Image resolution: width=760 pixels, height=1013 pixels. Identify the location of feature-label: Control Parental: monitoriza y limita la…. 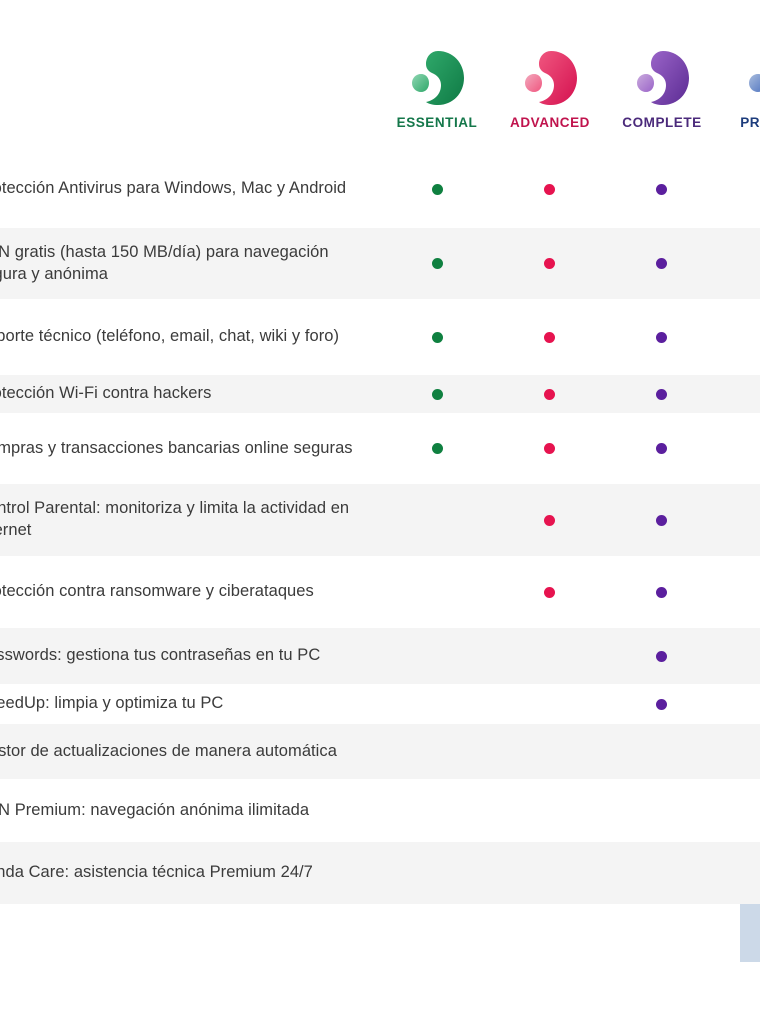
(175, 519).